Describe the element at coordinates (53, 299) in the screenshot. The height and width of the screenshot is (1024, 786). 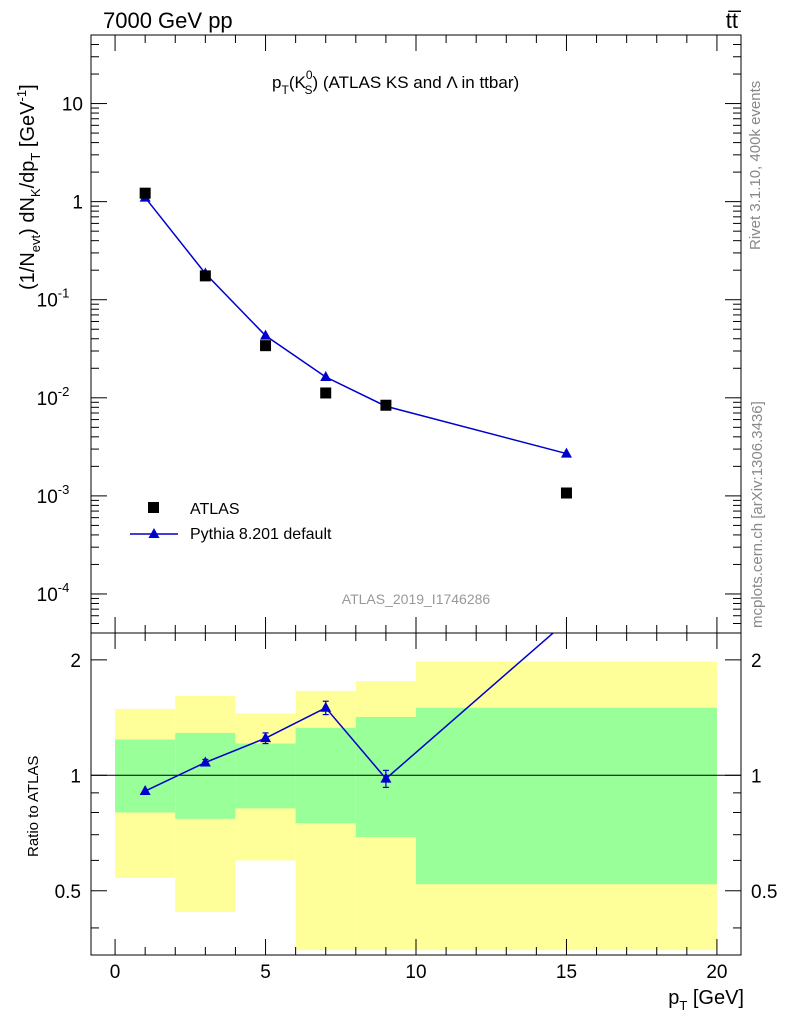
I see `main-y-tick-label: 10⁻¹` at that location.